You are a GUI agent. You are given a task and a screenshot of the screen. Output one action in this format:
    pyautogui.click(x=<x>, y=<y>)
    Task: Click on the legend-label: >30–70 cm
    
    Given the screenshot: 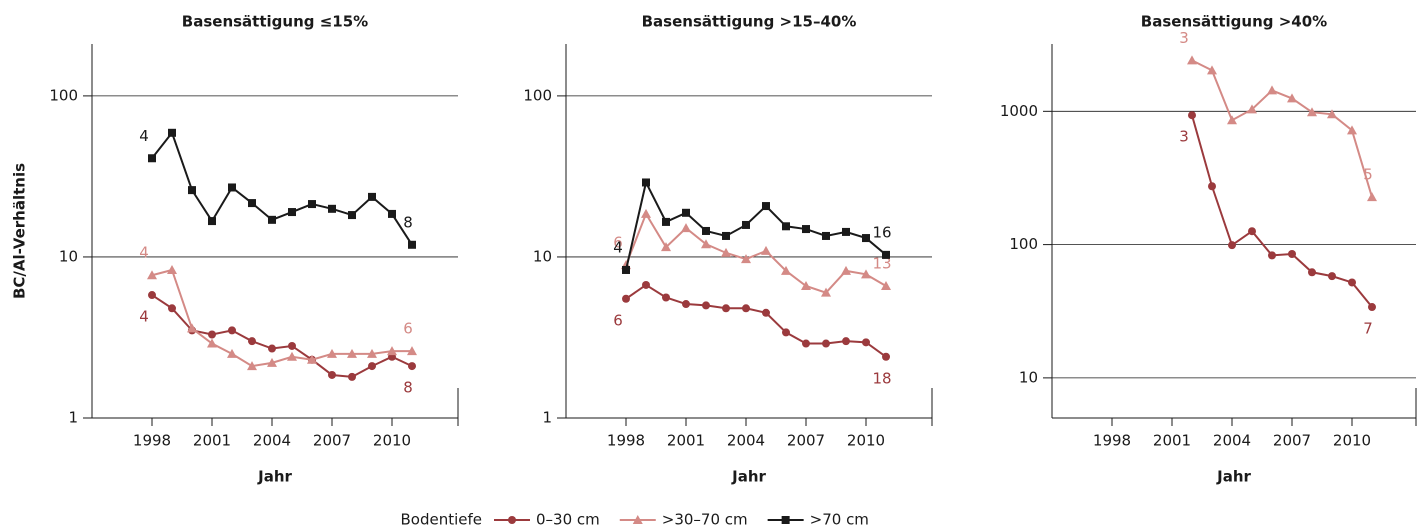 What is the action you would take?
    pyautogui.click(x=705, y=520)
    